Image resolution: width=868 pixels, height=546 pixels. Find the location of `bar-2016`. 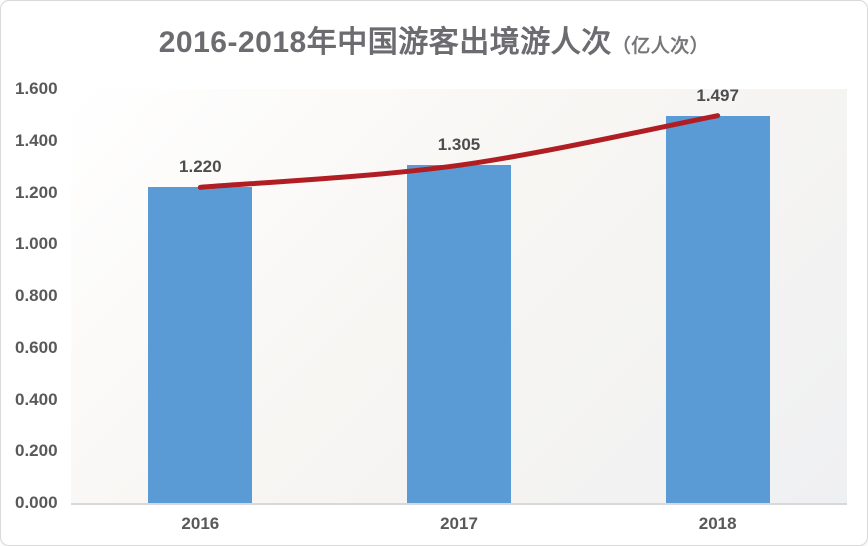

bar-2016 is located at coordinates (200, 345).